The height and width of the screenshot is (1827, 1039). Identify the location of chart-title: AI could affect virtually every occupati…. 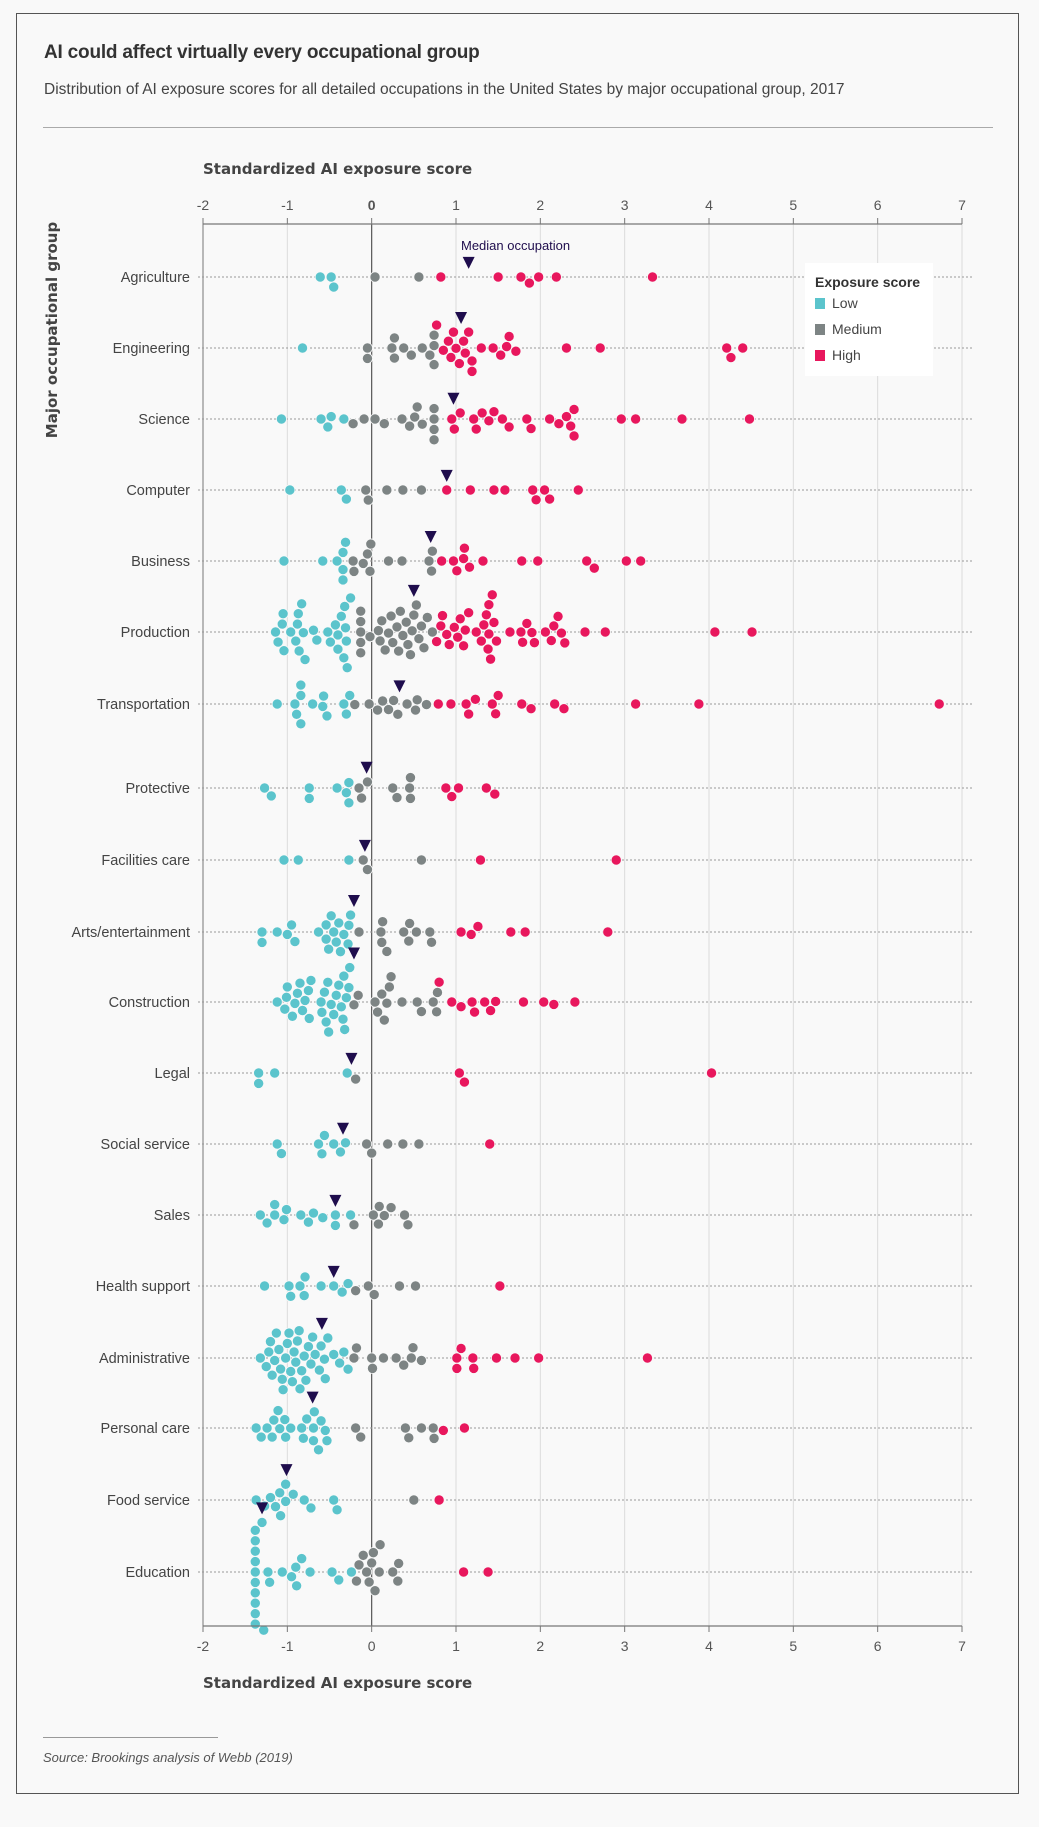
(262, 52).